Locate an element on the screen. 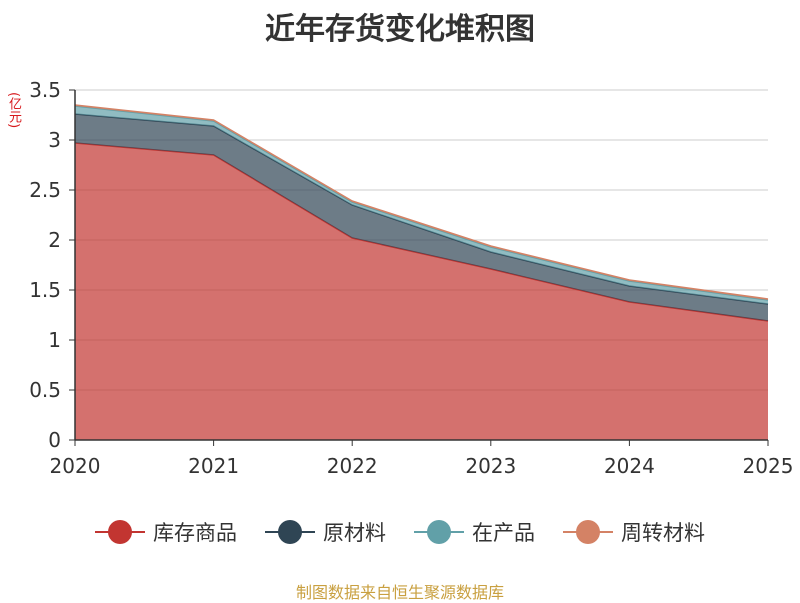 This screenshot has width=800, height=603. y-tick-label: 1 is located at coordinates (54, 340).